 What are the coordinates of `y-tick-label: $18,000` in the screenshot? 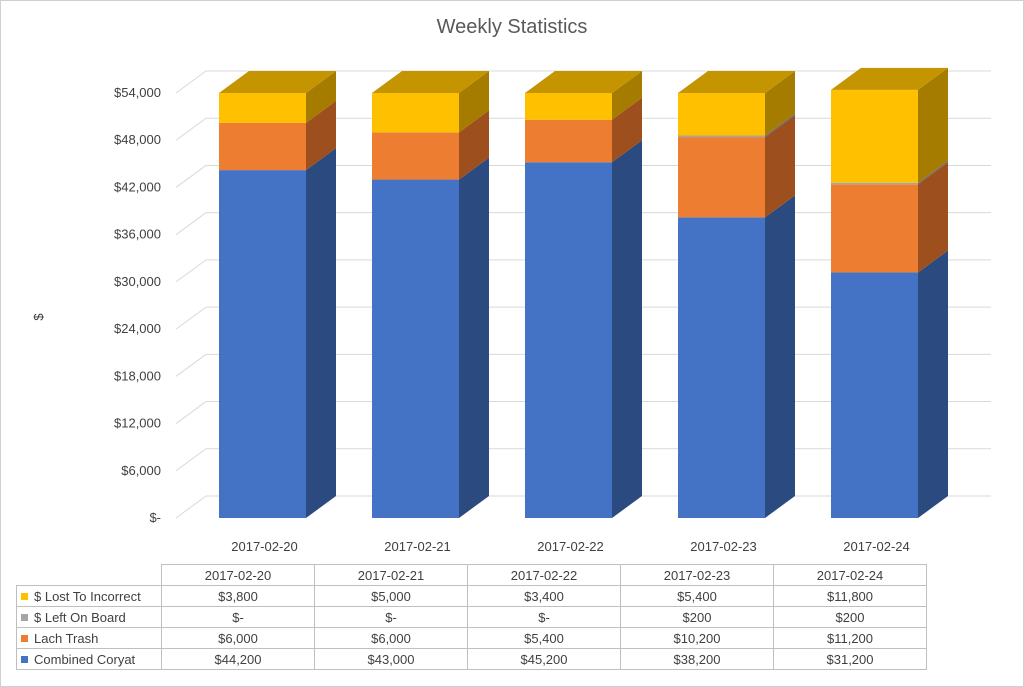 It's located at (137, 375).